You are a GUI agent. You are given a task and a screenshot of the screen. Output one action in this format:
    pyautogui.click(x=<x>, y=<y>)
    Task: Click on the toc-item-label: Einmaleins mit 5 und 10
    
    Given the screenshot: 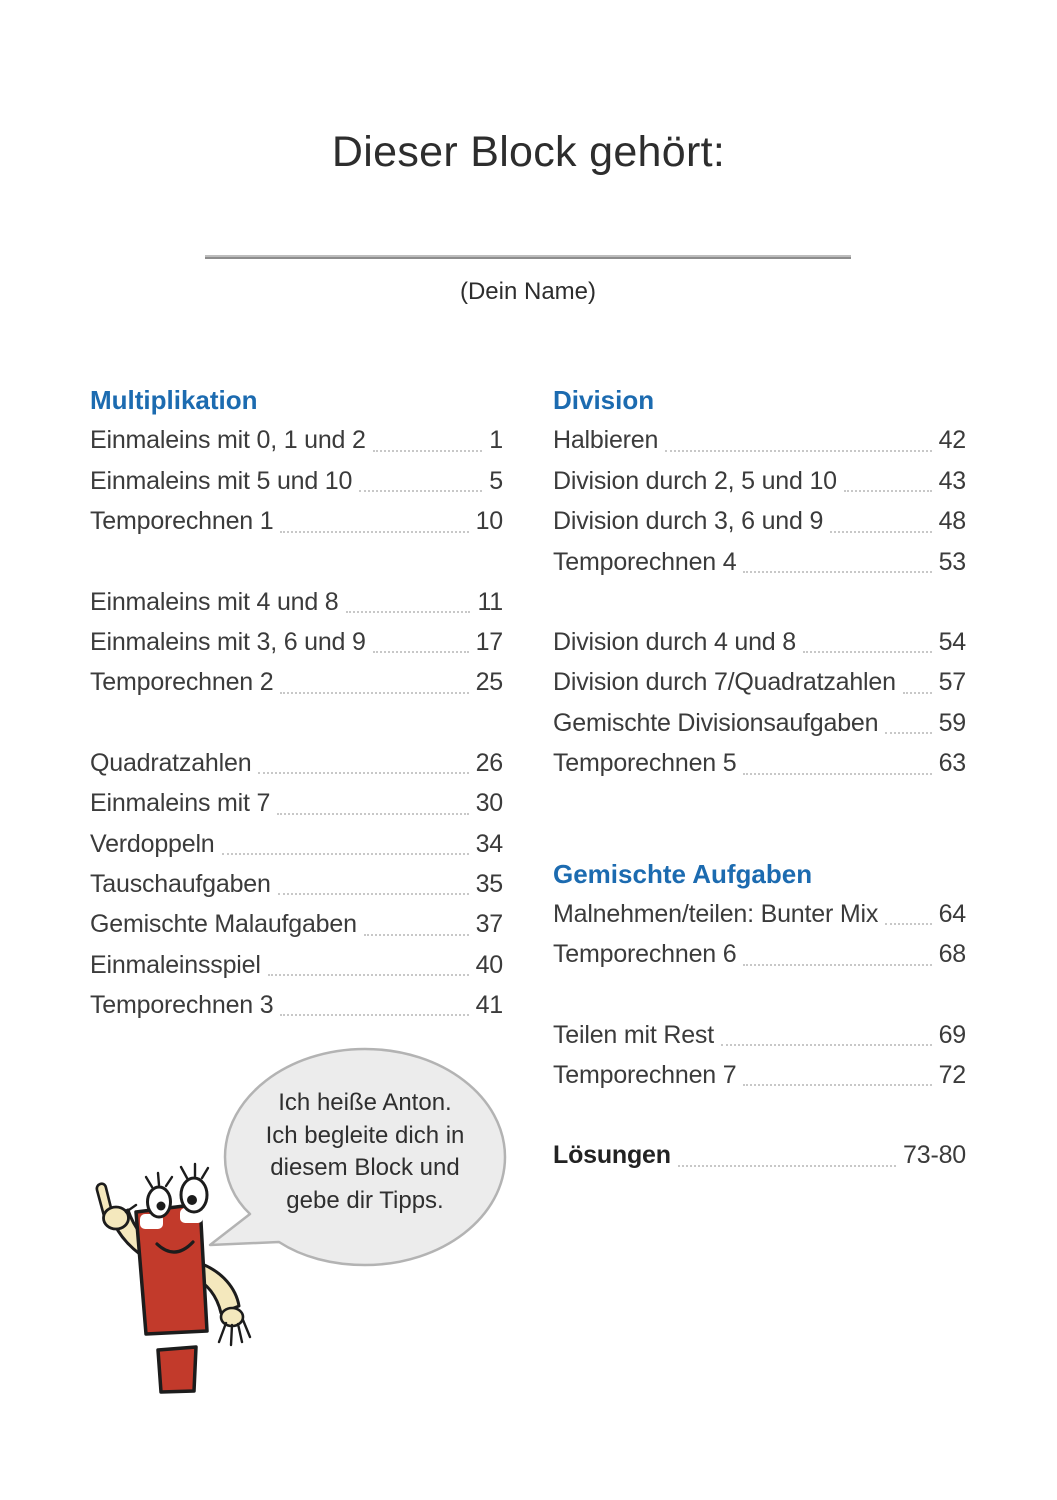 What is the action you would take?
    pyautogui.click(x=221, y=480)
    